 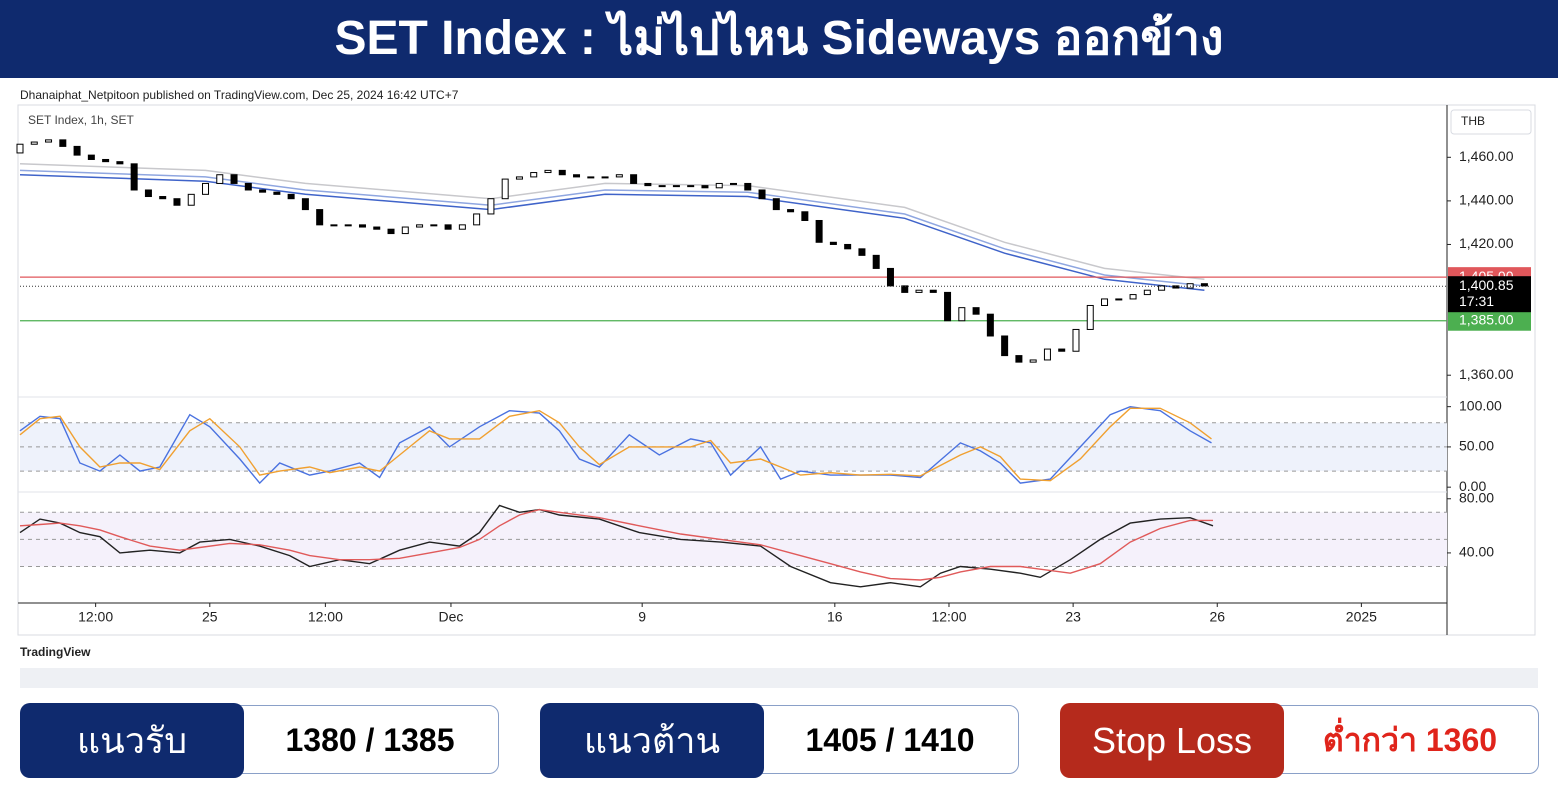 I want to click on currency-box, so click(x=1491, y=122).